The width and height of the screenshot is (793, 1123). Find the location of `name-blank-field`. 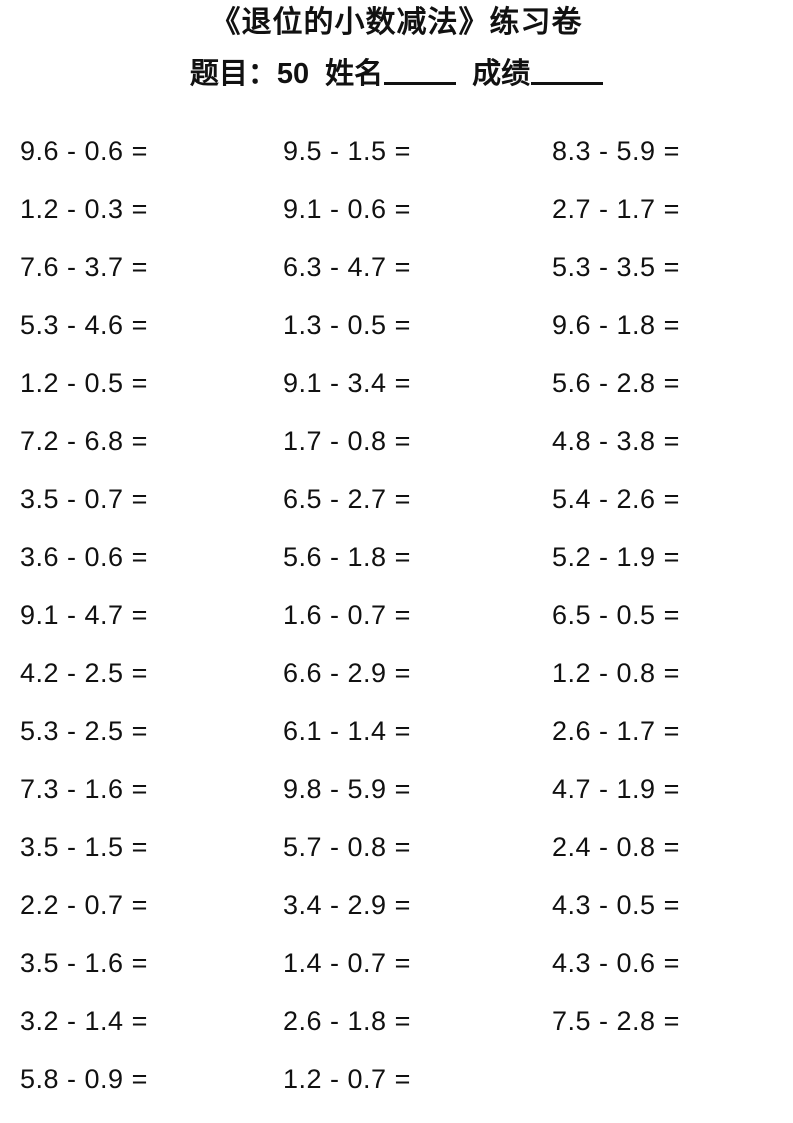

name-blank-field is located at coordinates (420, 83).